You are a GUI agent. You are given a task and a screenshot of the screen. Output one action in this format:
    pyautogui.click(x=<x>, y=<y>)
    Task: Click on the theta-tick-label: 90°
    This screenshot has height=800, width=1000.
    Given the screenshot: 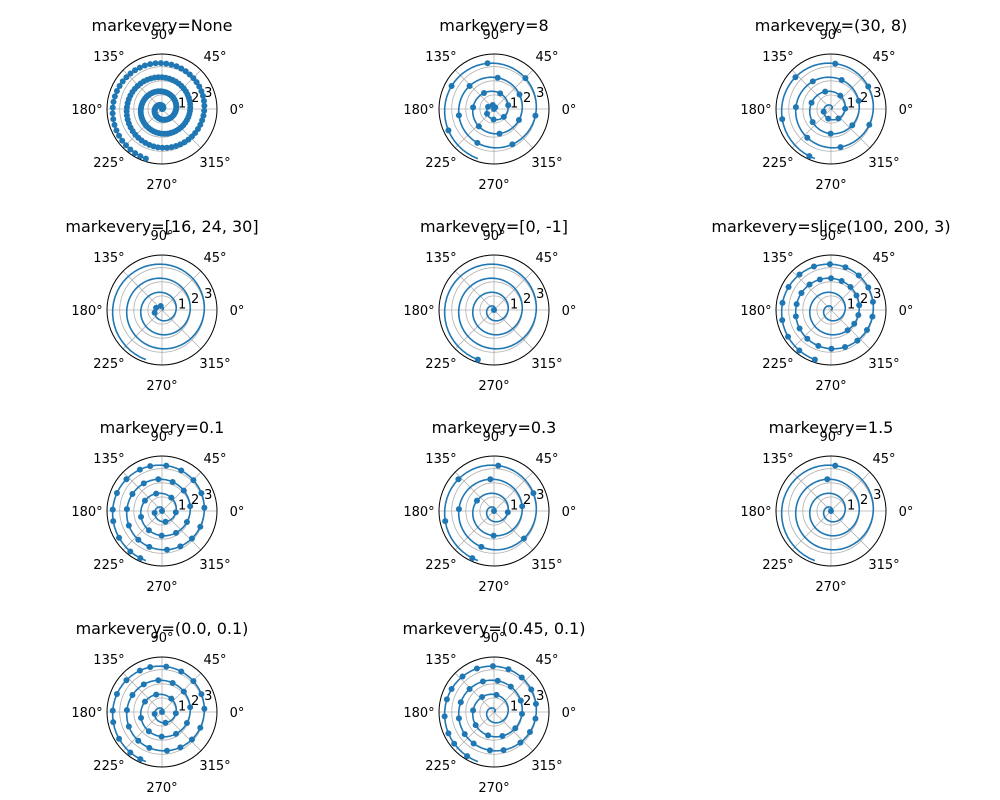 What is the action you would take?
    pyautogui.click(x=493, y=638)
    